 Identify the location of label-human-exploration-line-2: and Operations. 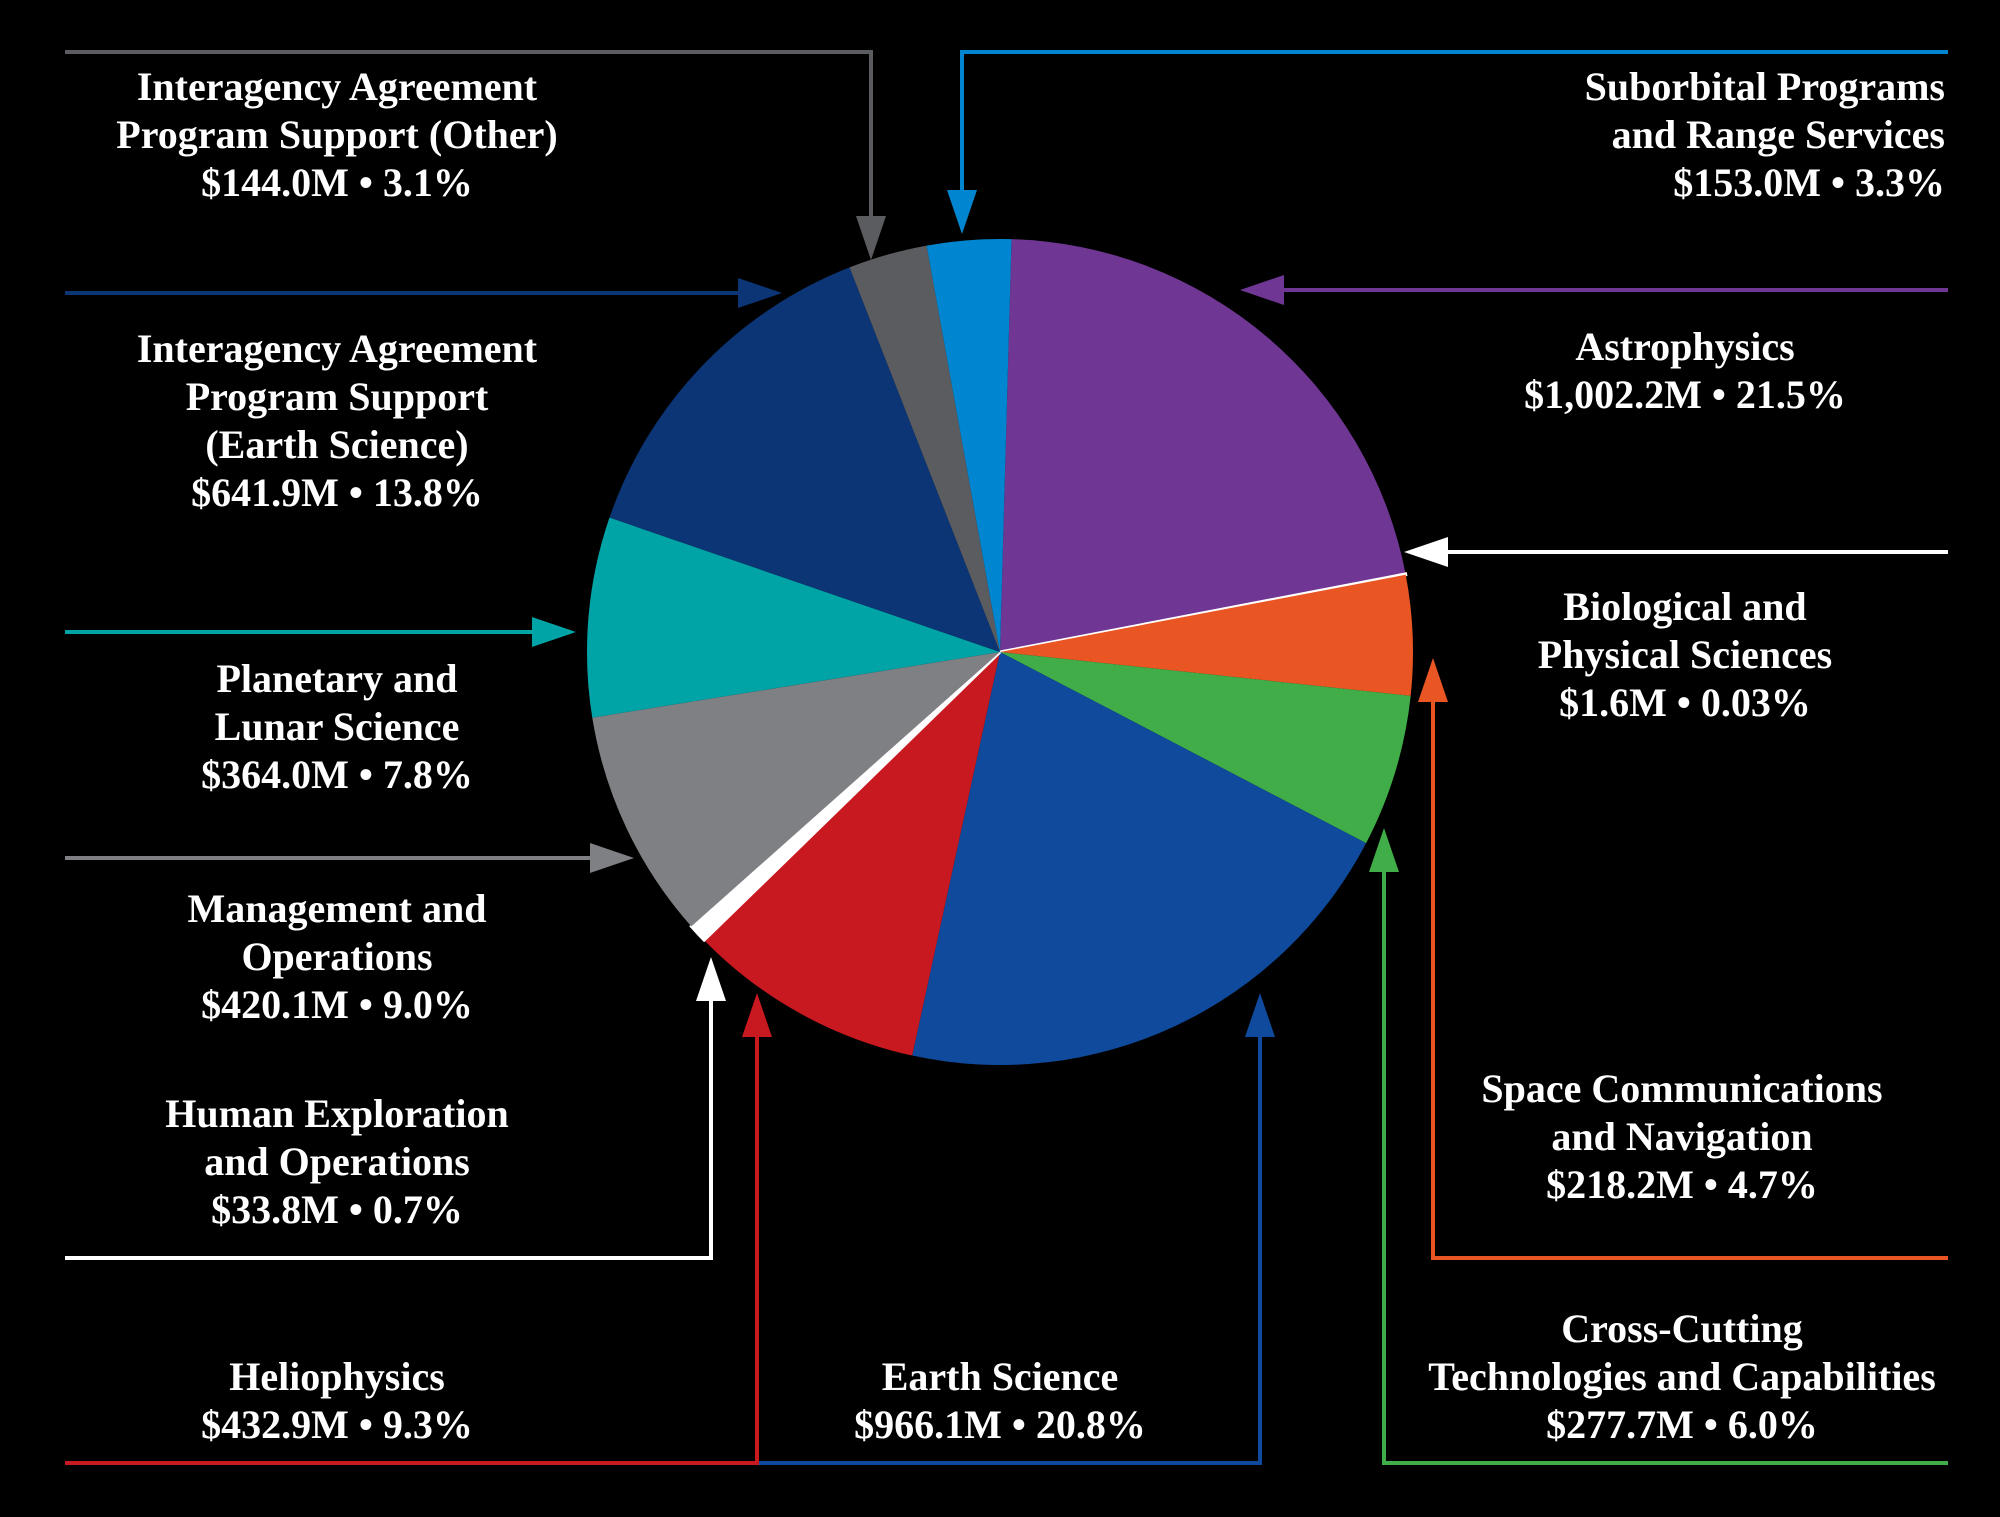
(337, 1161).